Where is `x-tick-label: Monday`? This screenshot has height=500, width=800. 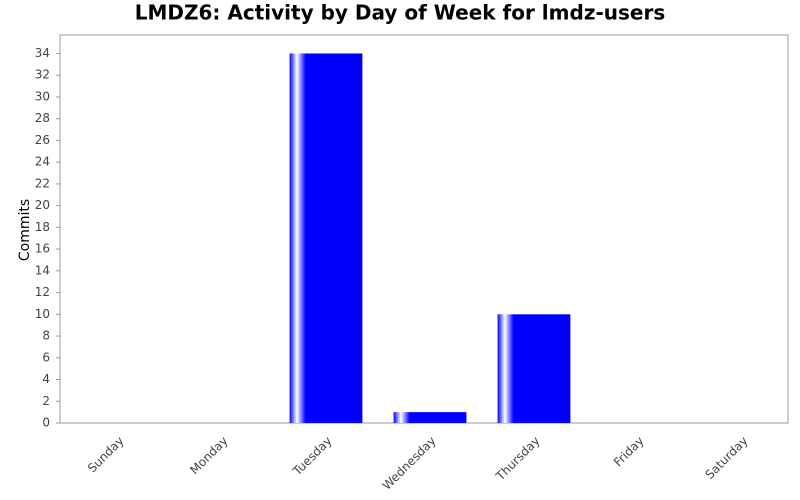
x-tick-label: Monday is located at coordinates (208, 455).